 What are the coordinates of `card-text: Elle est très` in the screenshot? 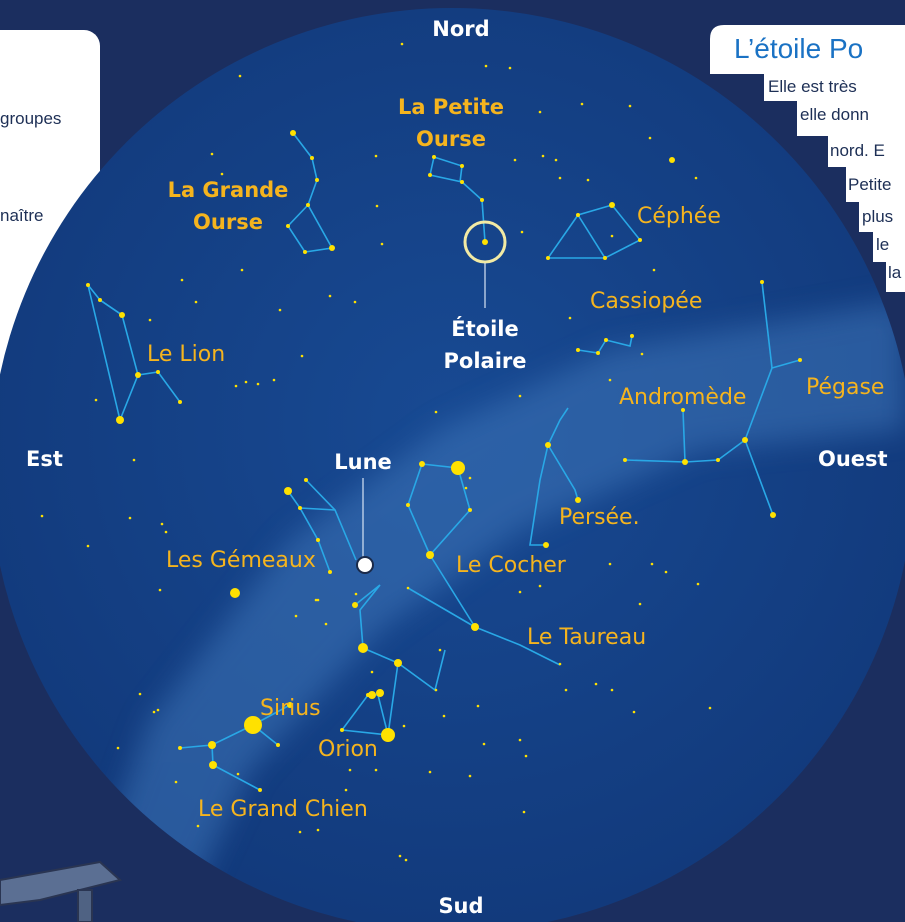 It's located at (812, 86).